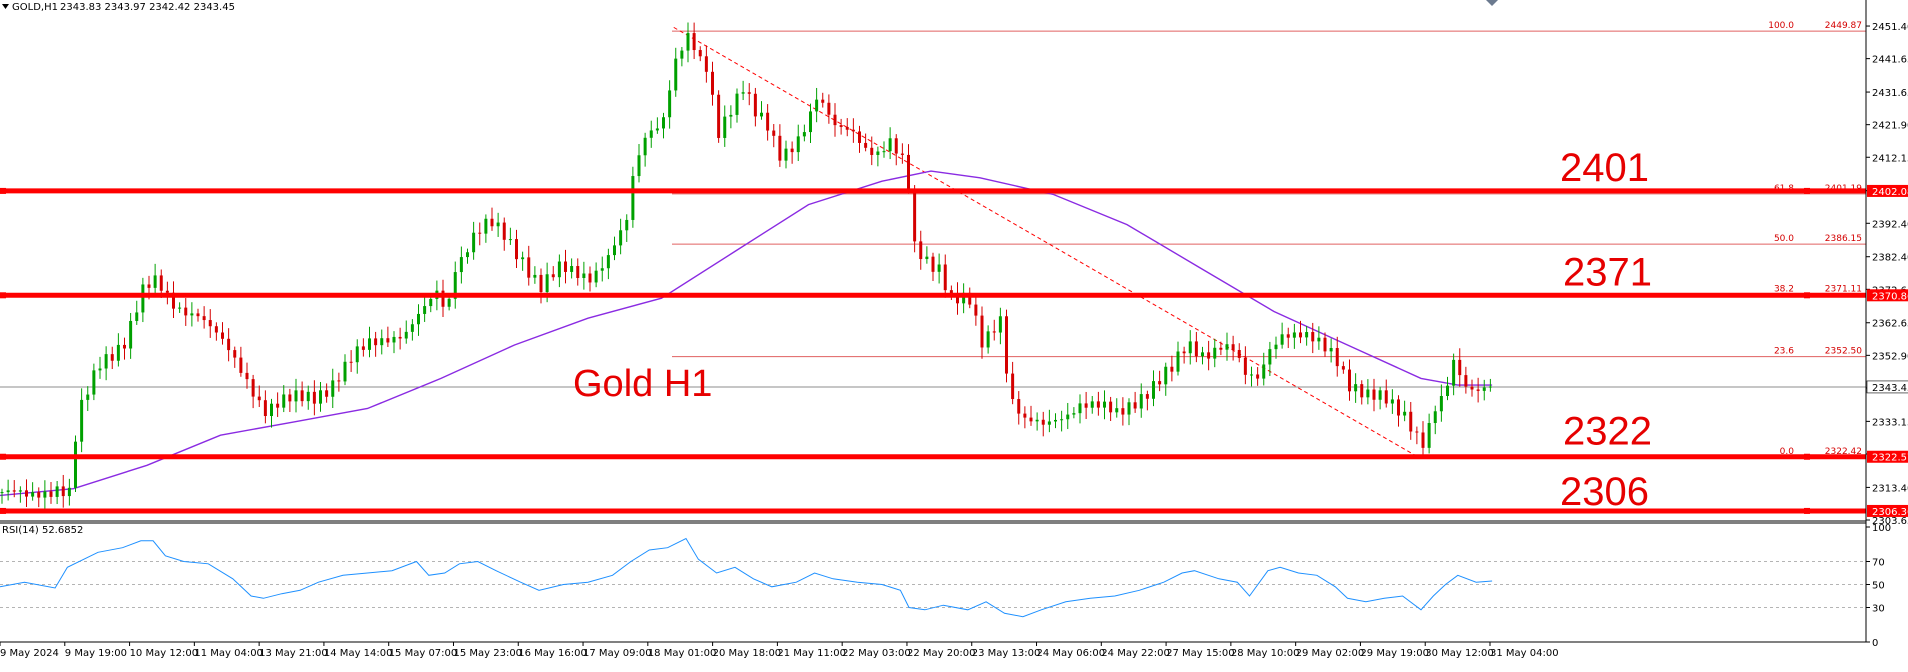 The width and height of the screenshot is (1908, 672). Describe the element at coordinates (96, 653) in the screenshot. I see `time-tick-label: 9 May 19:00` at that location.